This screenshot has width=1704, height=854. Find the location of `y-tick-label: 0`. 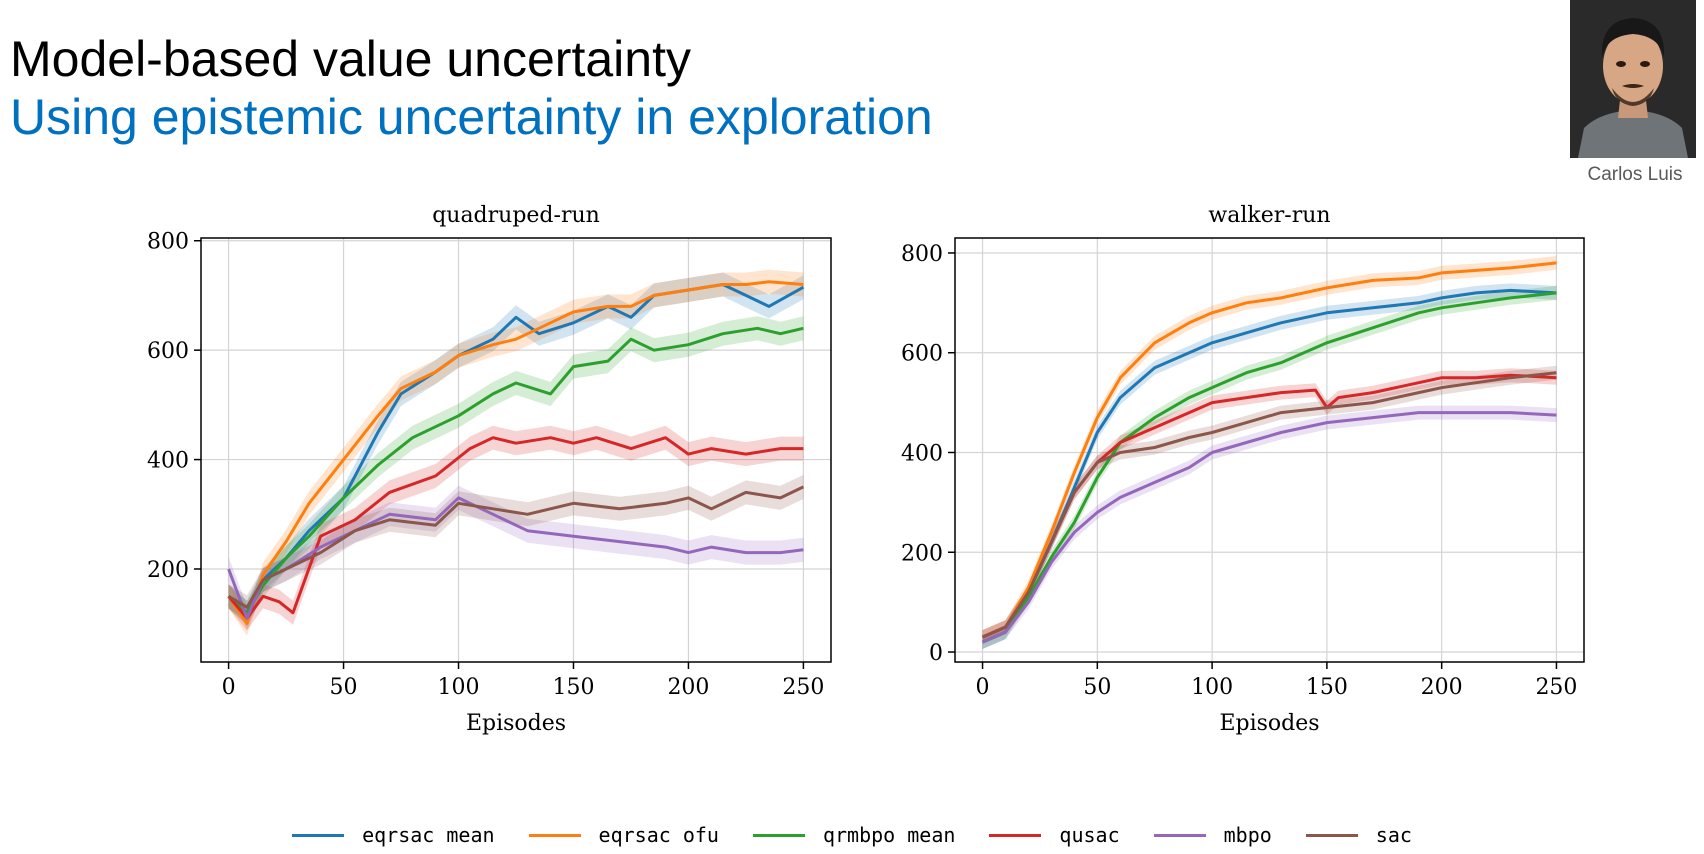

y-tick-label: 0 is located at coordinates (936, 653).